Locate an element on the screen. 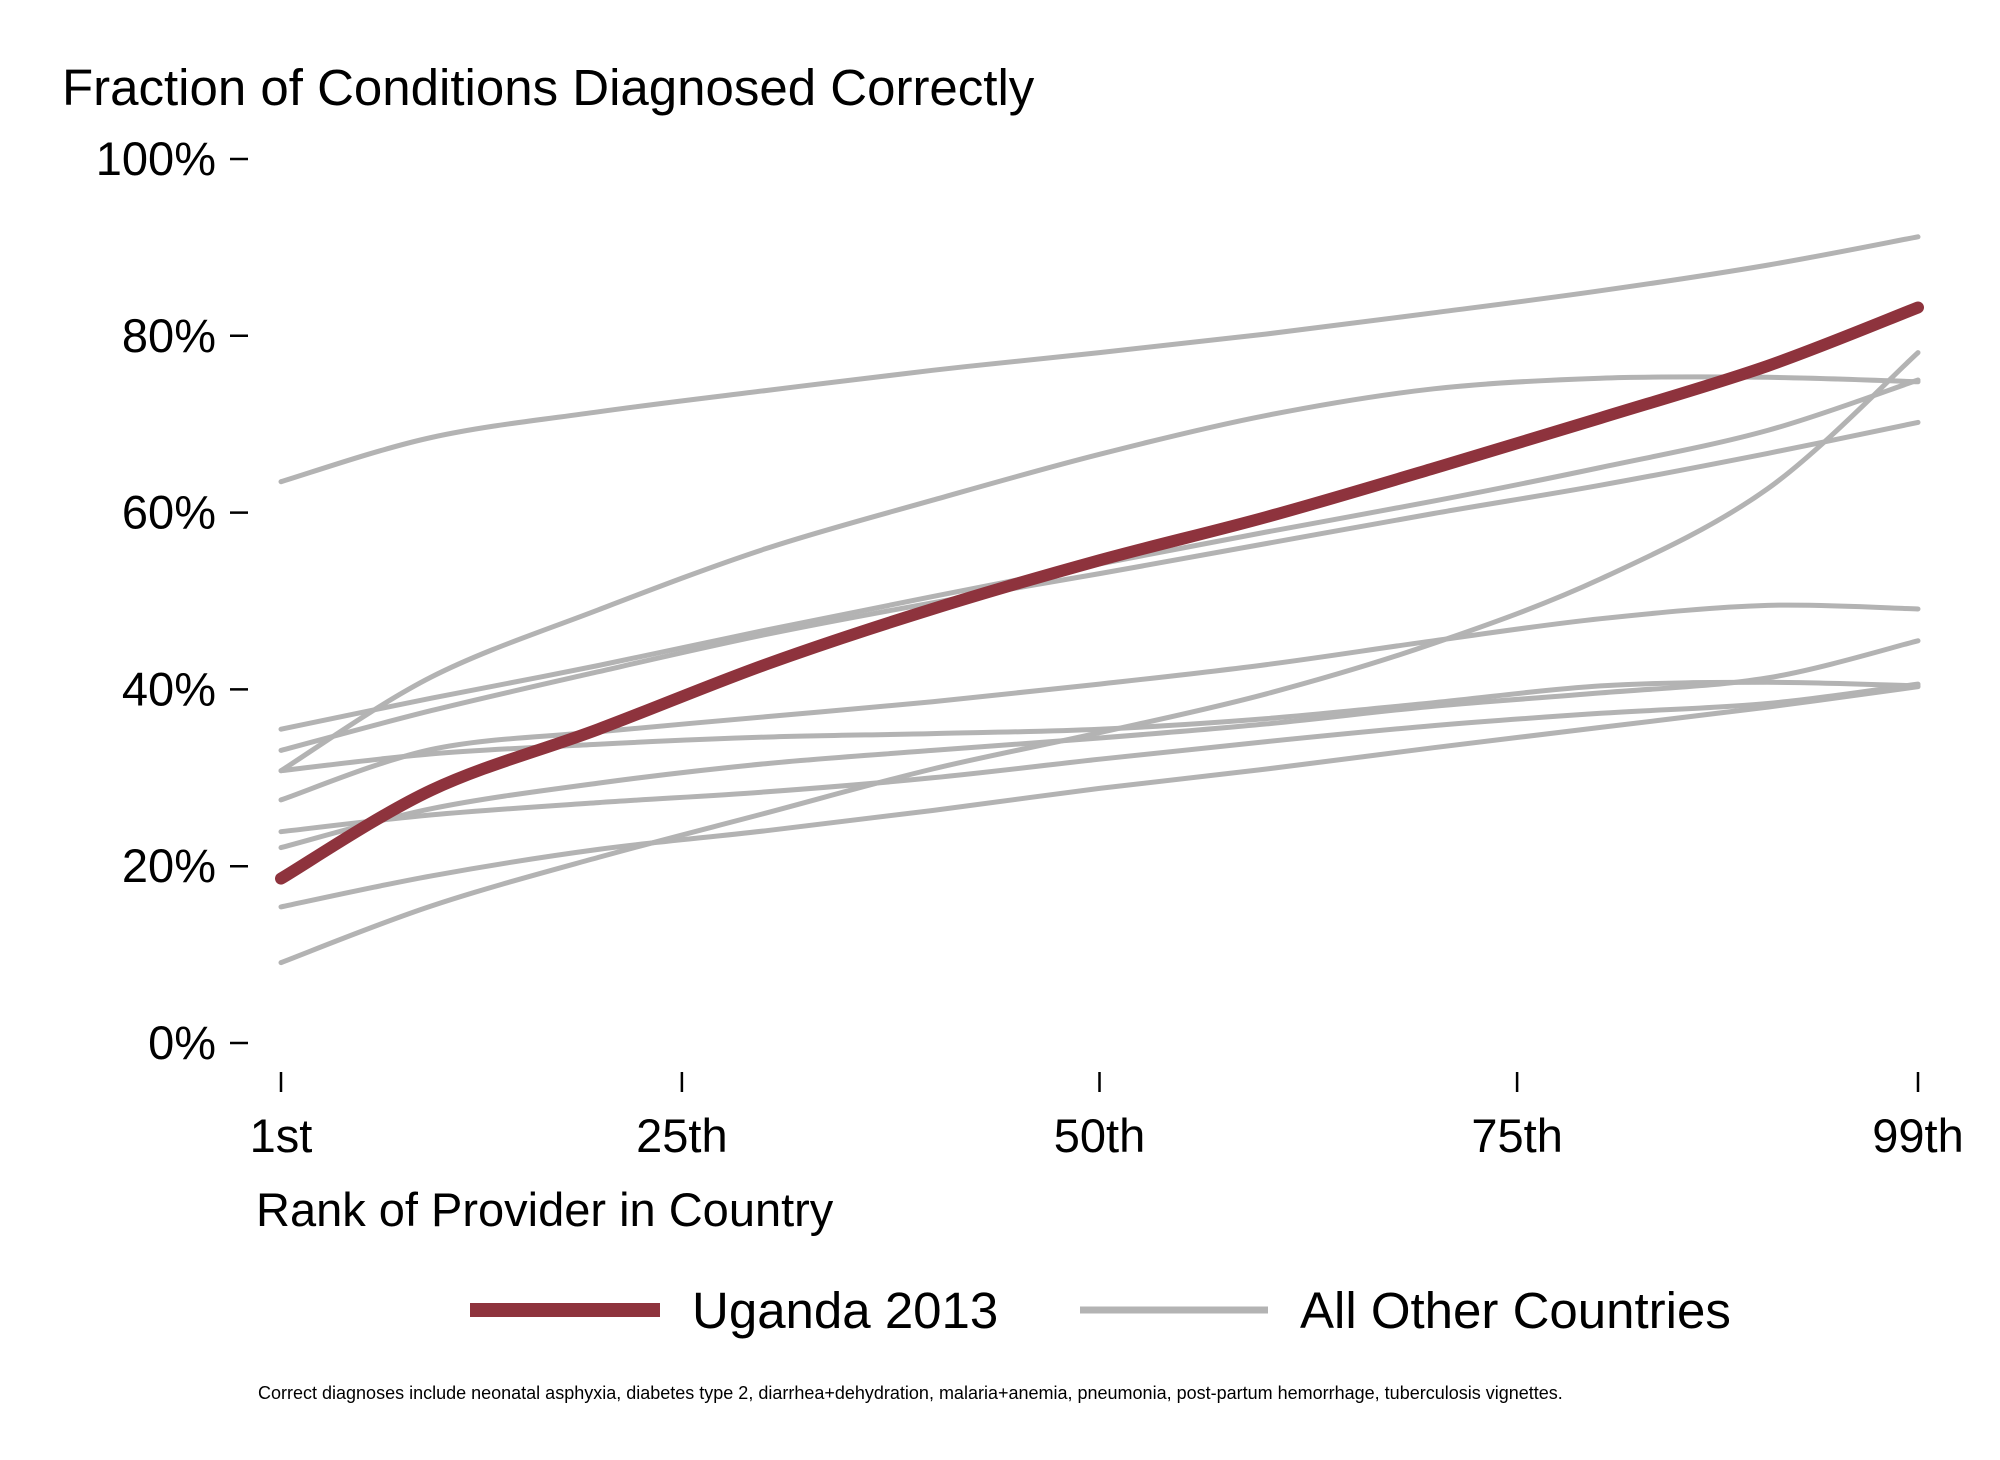 This screenshot has width=2000, height=1460. x-axis-title: Rank of Provider in Country is located at coordinates (545, 1209).